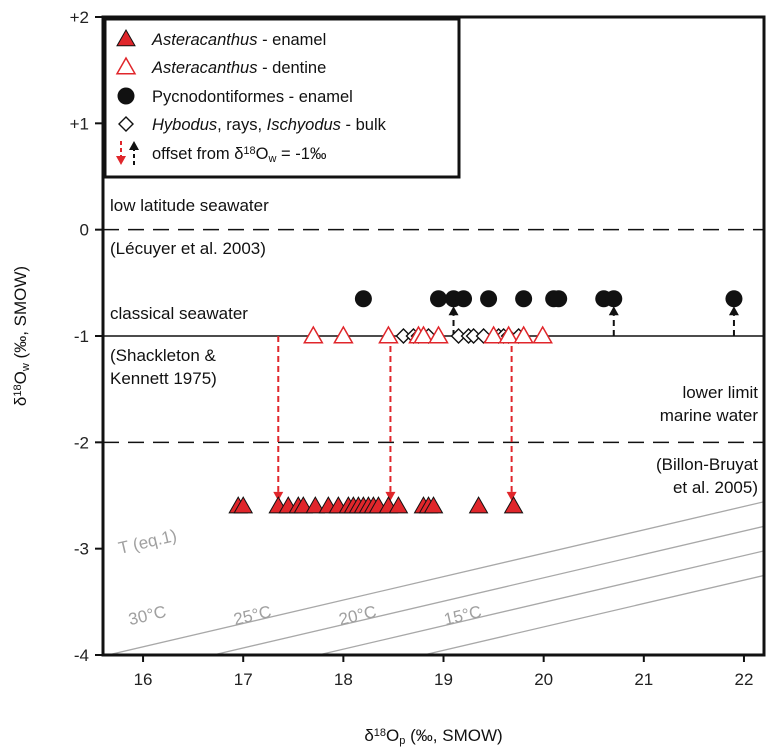 Image resolution: width=767 pixels, height=751 pixels. Describe the element at coordinates (121, 160) in the screenshot. I see `legend-arrow-down-head` at that location.